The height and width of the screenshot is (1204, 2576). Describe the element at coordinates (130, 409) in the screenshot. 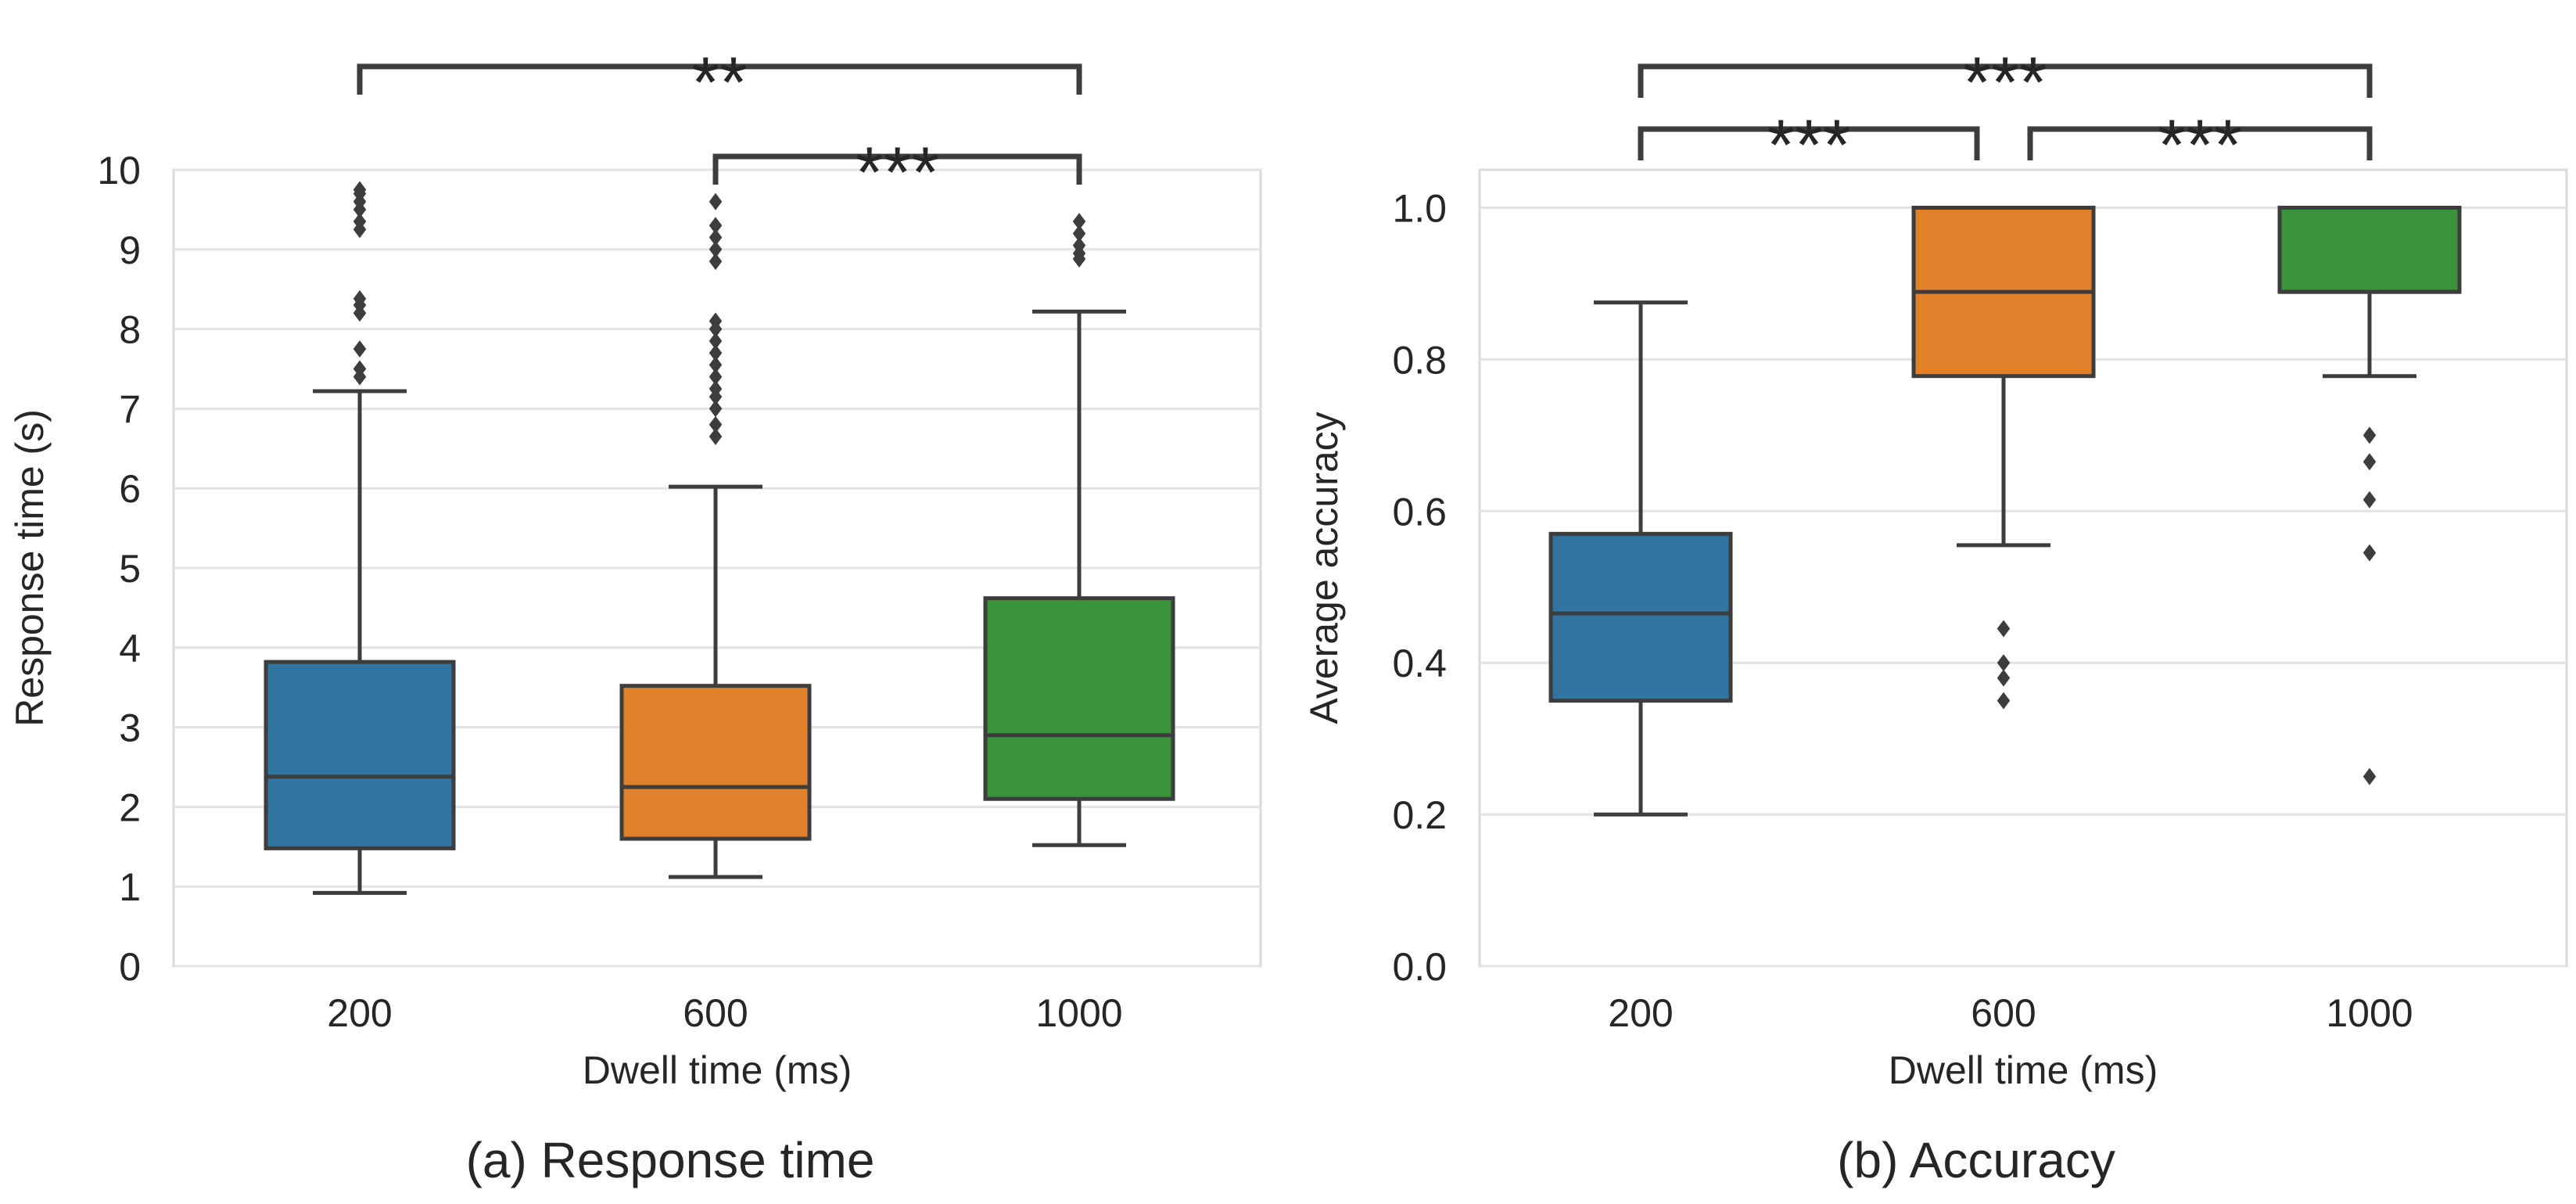

I see `y-tick-label: 7` at that location.